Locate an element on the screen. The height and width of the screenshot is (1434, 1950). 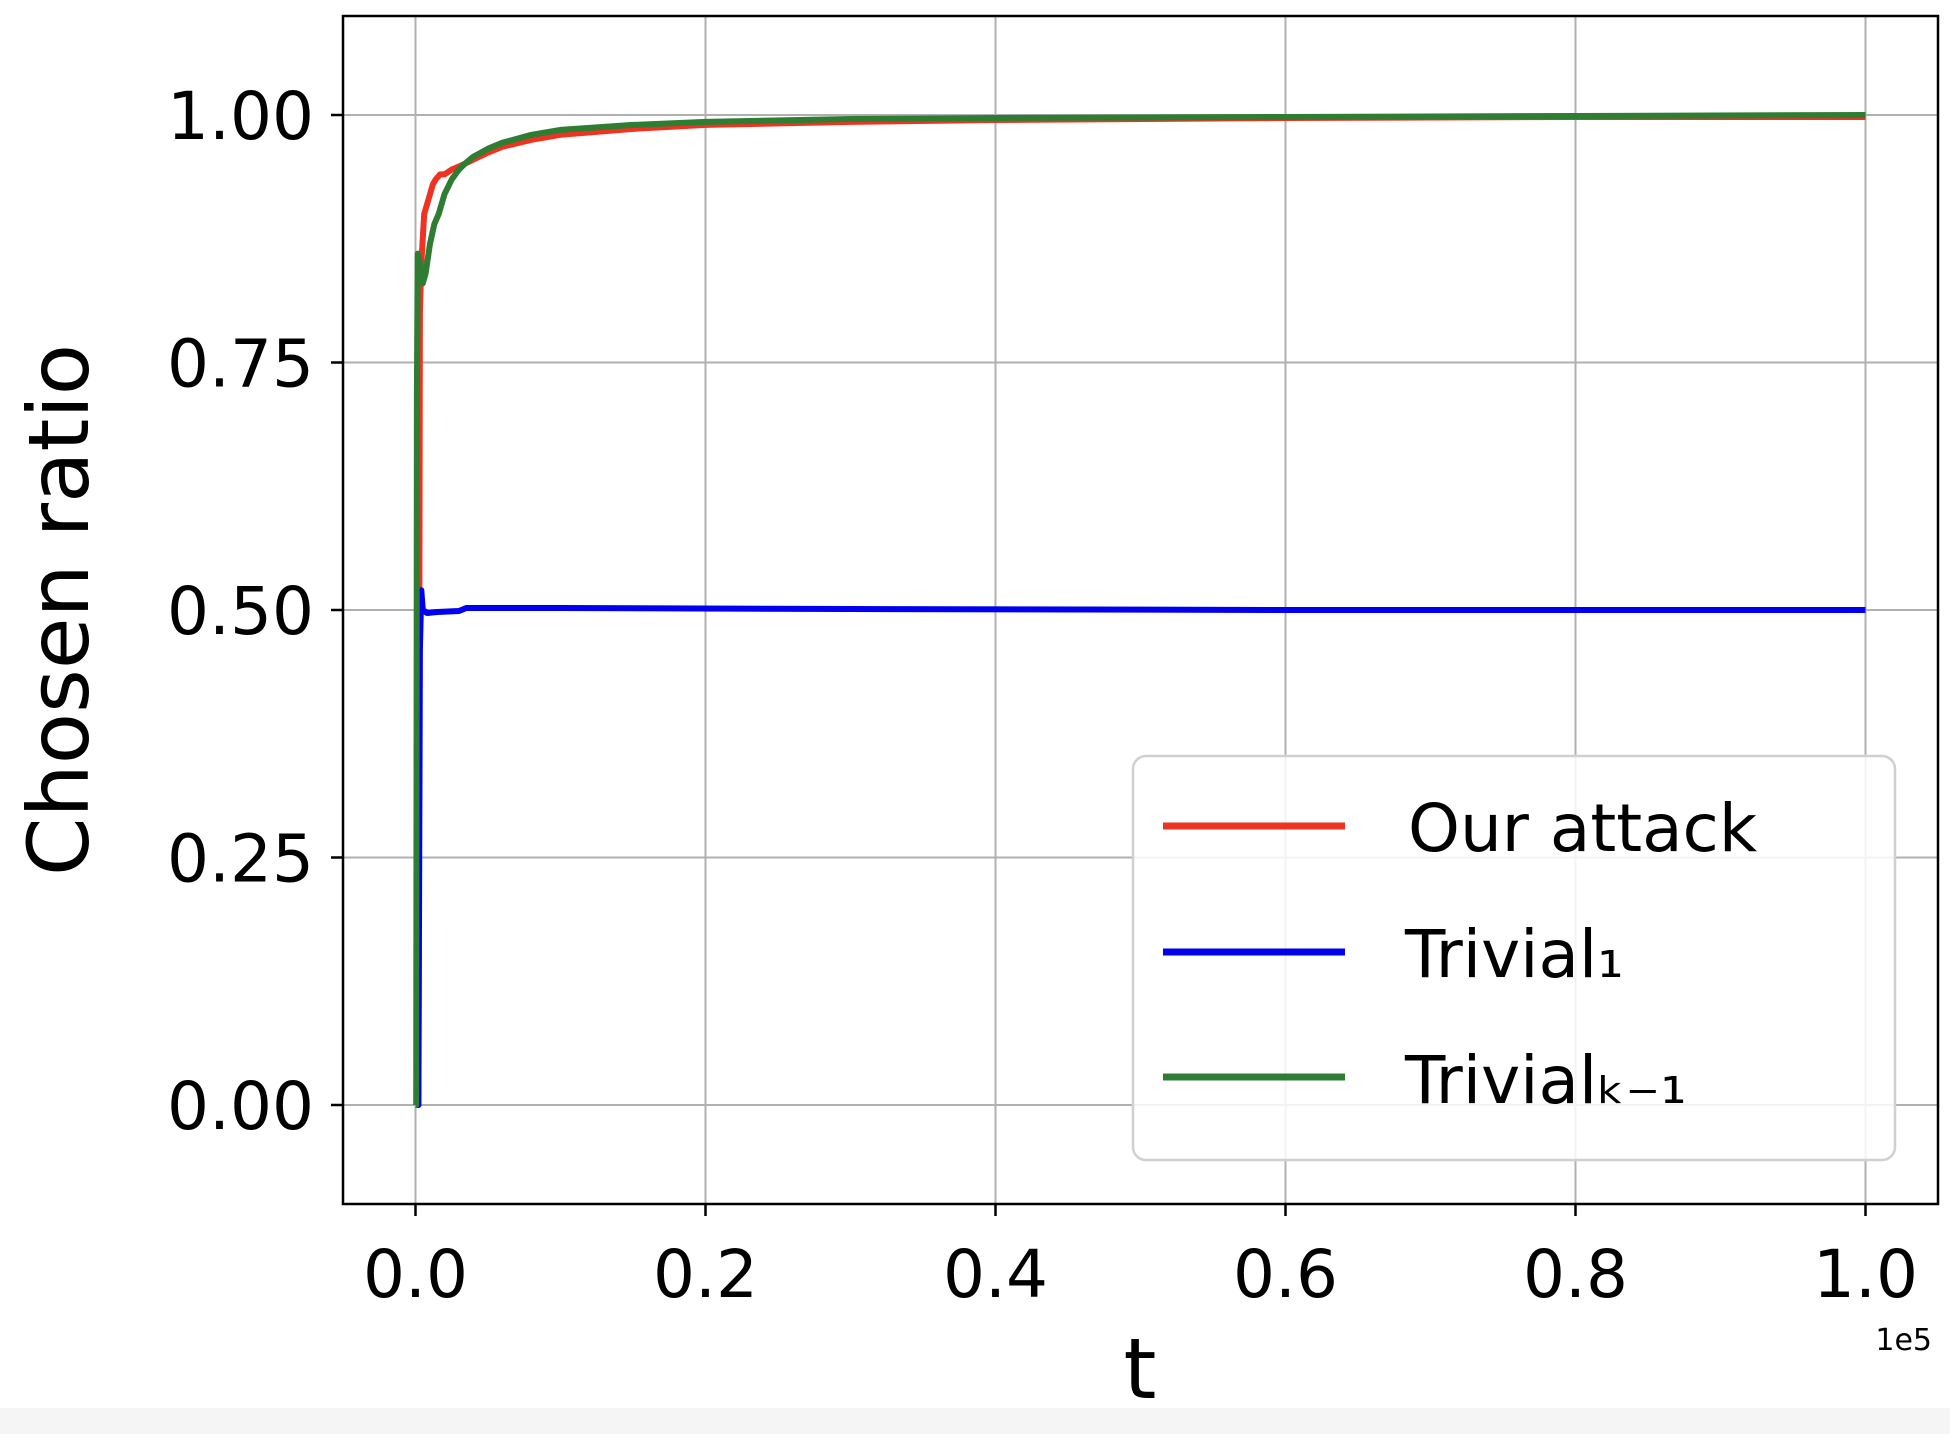
x-tick-label-1-0: 1.0 is located at coordinates (1865, 1274).